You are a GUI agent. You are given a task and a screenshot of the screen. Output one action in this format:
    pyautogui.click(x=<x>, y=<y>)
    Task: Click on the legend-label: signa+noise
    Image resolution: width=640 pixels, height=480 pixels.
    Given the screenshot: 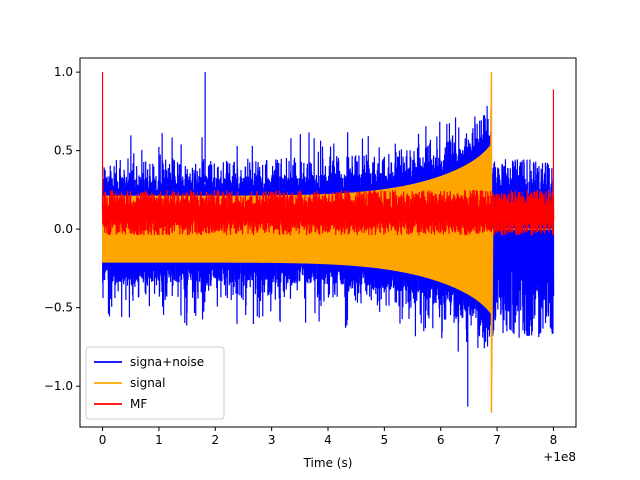 What is the action you would take?
    pyautogui.click(x=167, y=362)
    